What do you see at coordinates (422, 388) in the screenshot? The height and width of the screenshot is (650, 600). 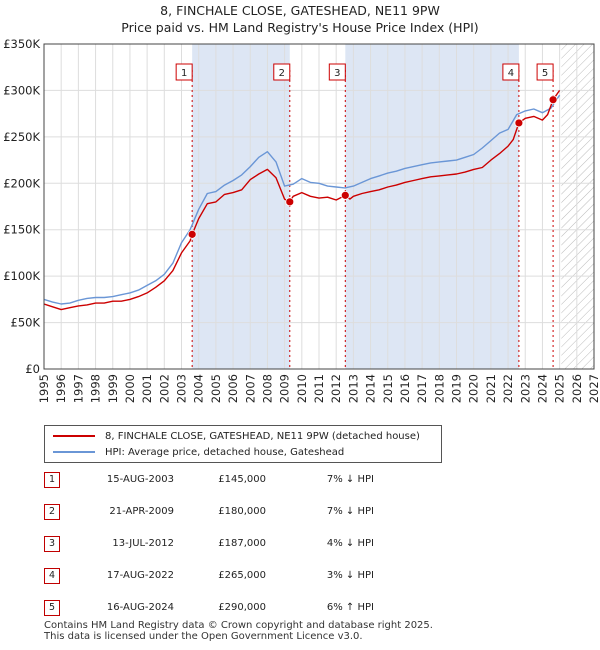 I see `x-tick-label: 2017` at bounding box center [422, 388].